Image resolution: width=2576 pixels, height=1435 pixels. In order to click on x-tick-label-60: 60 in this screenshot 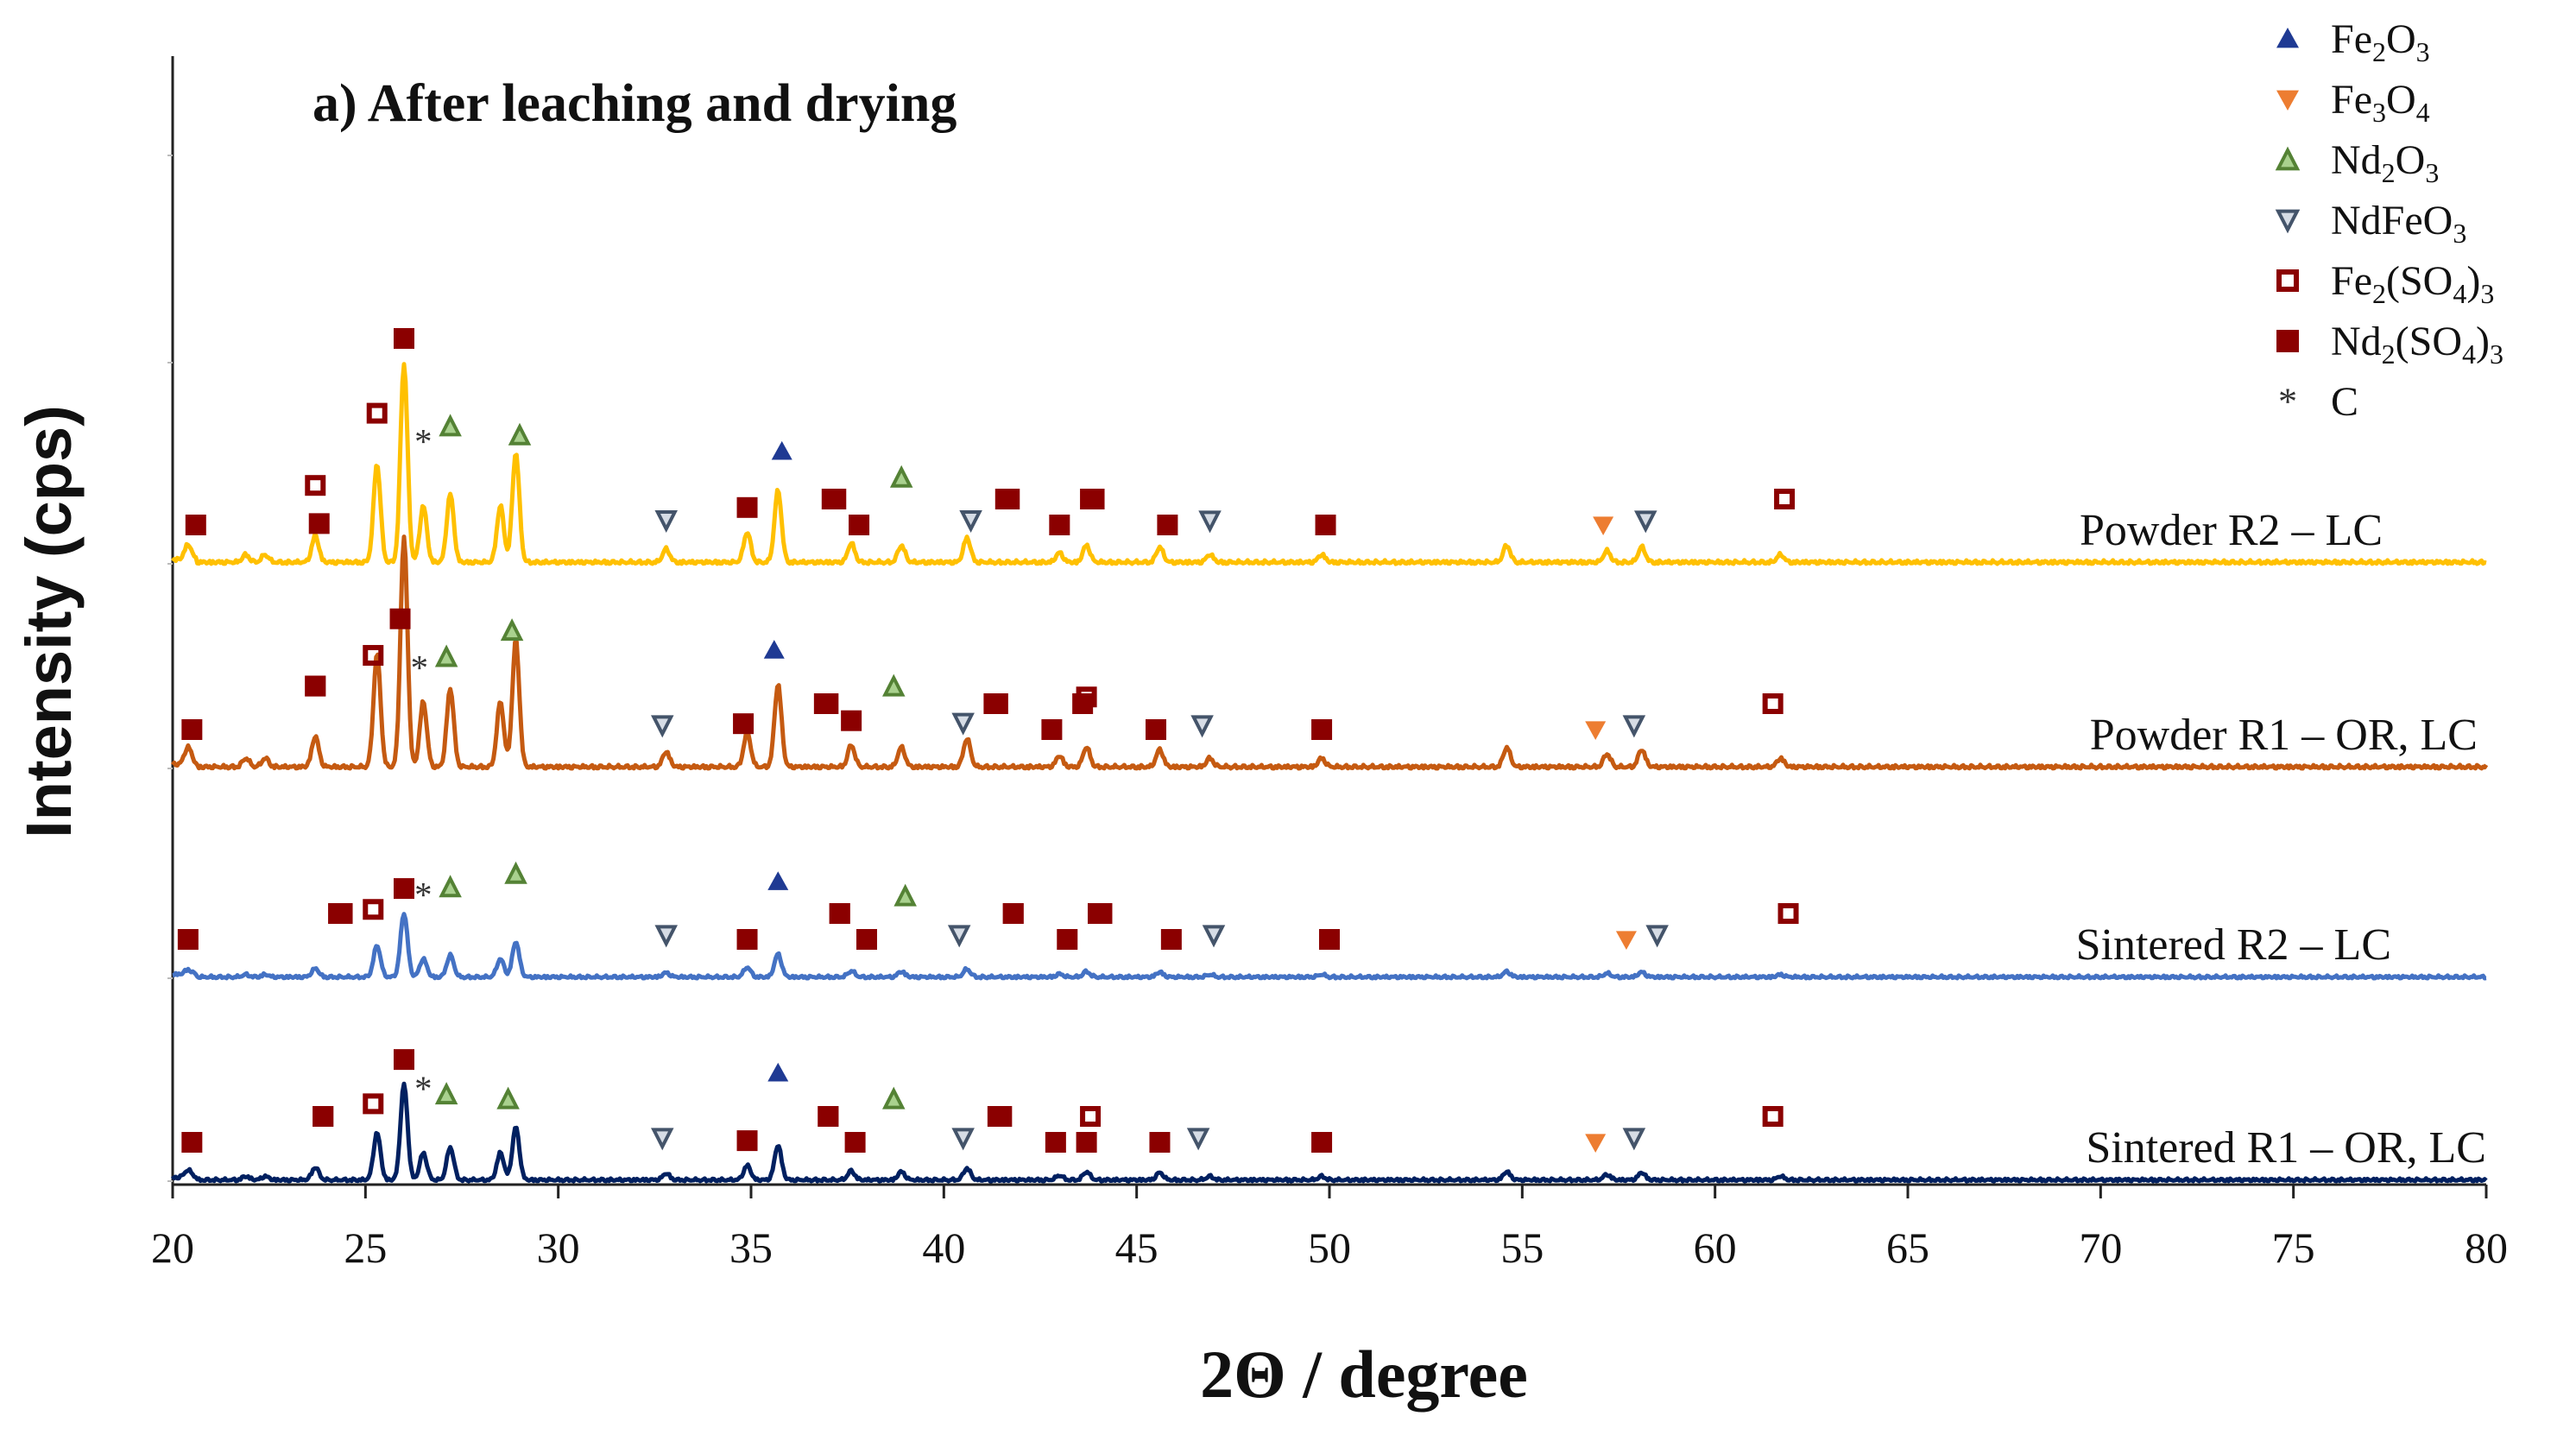, I will do `click(1715, 1247)`.